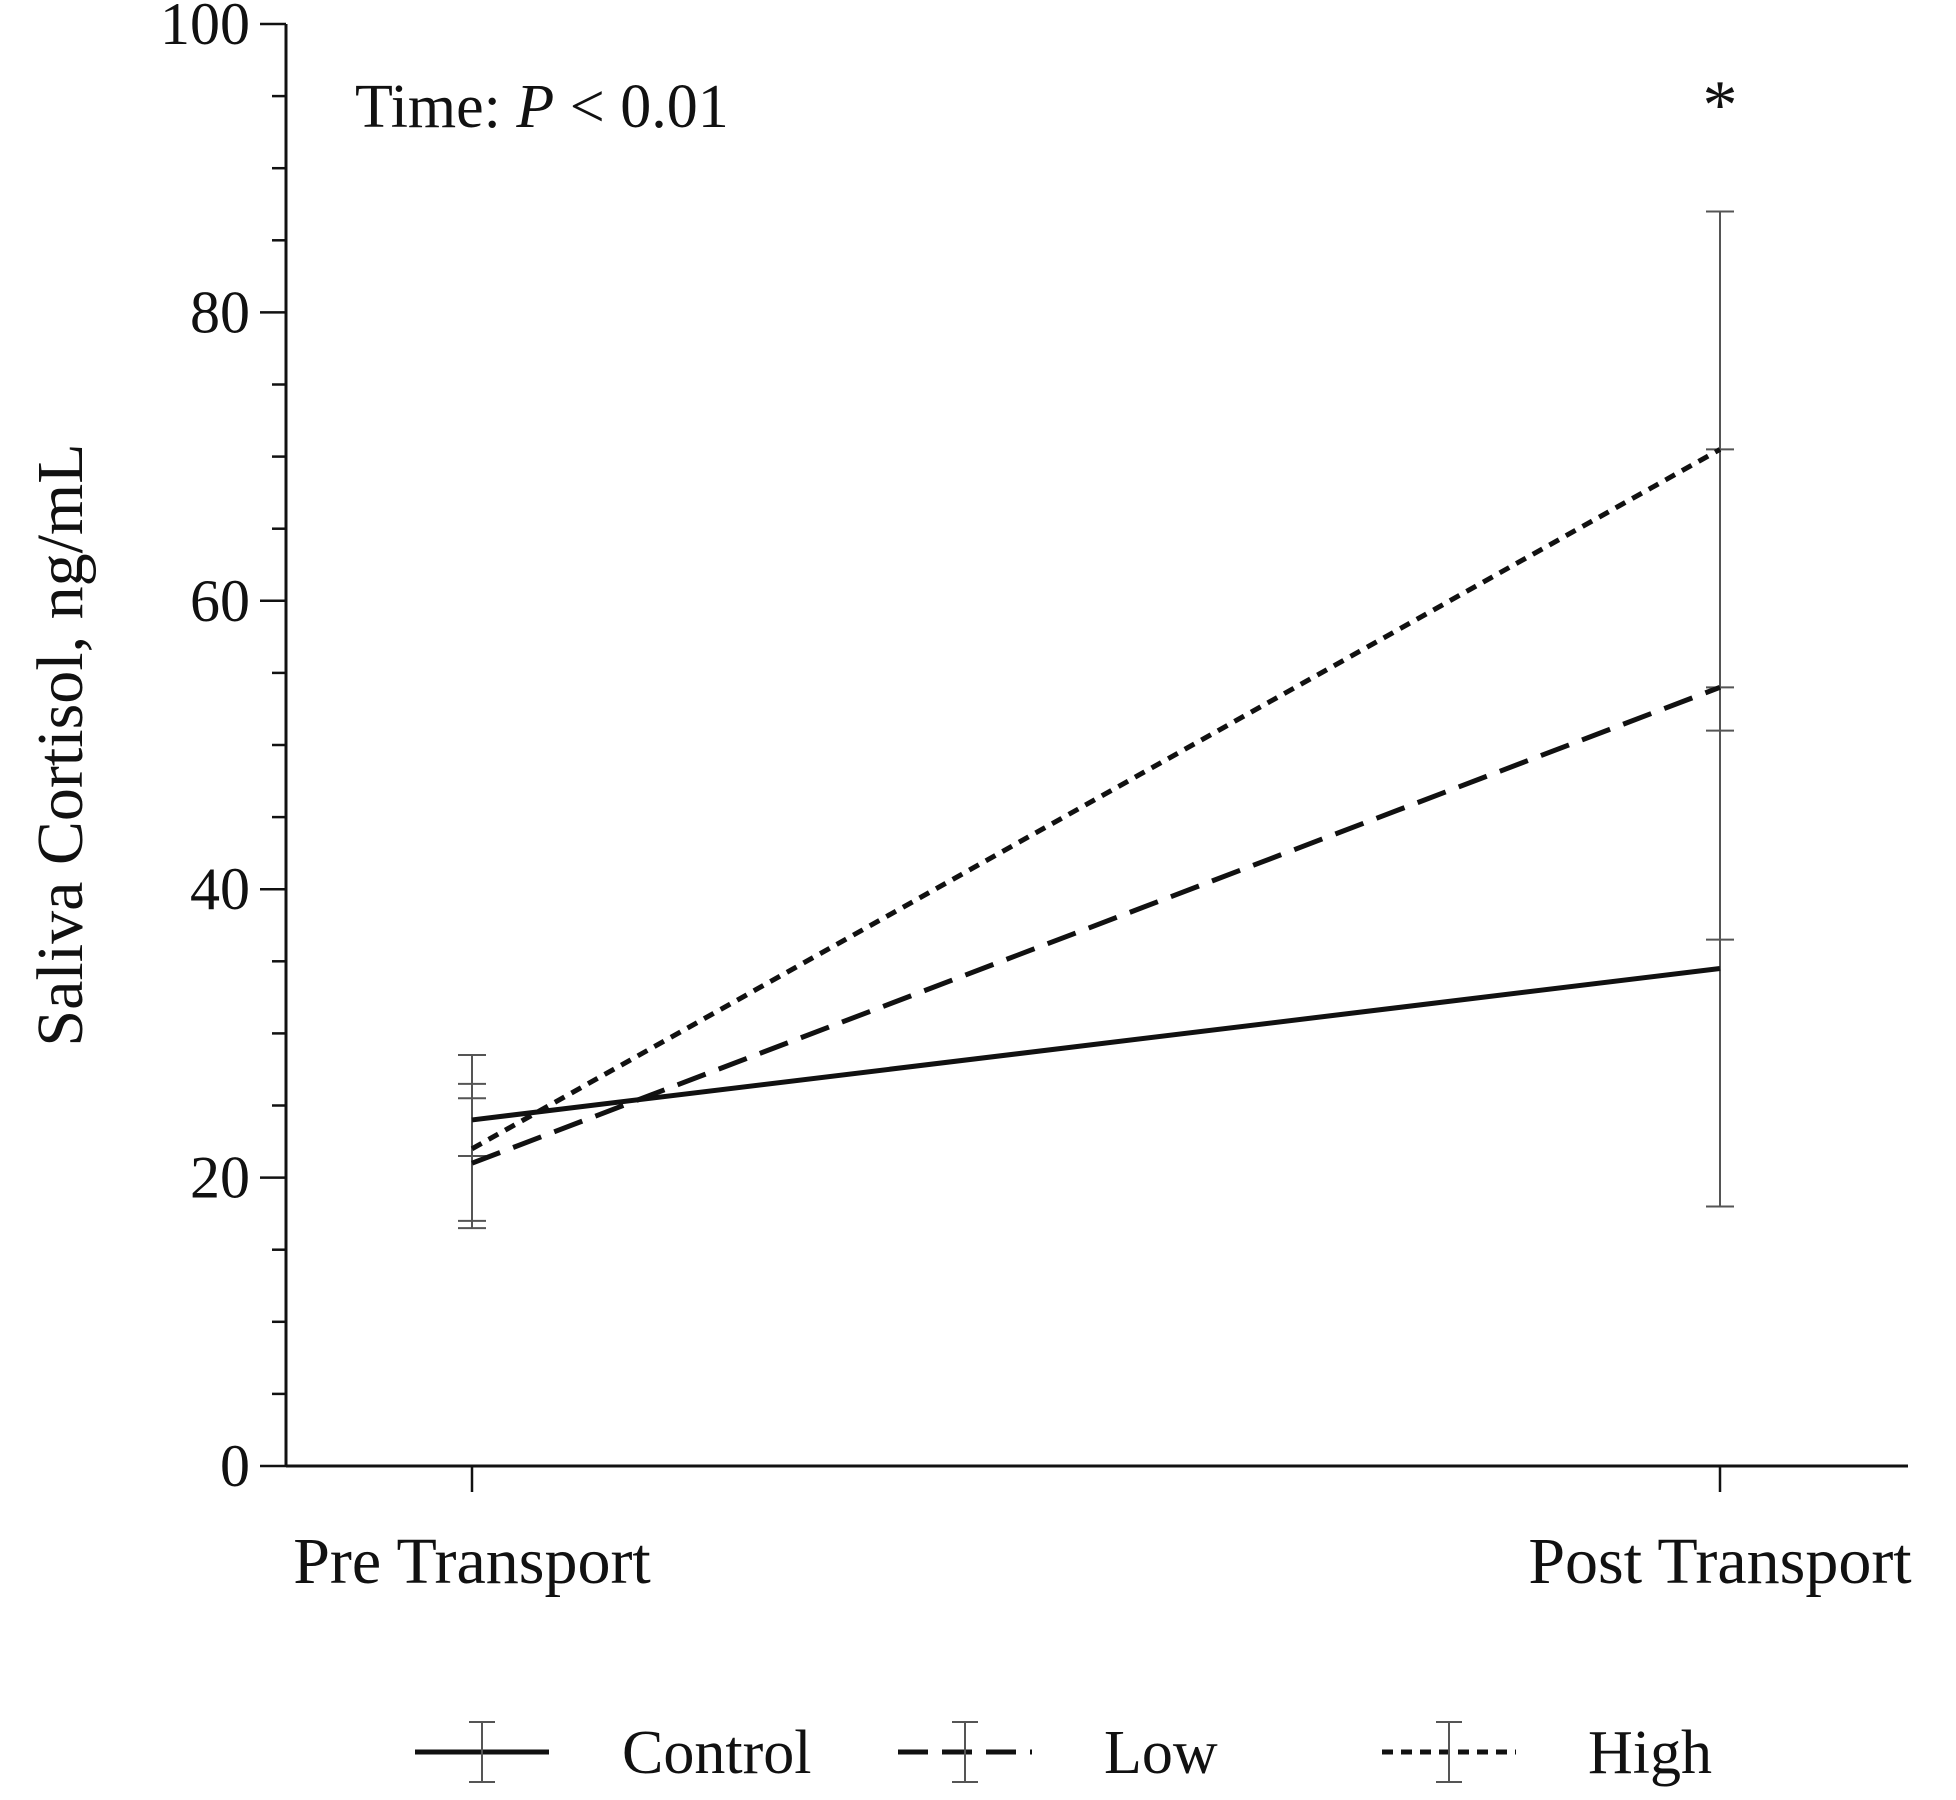 The height and width of the screenshot is (1800, 1956). Describe the element at coordinates (1063, 1753) in the screenshot. I see `legend: Control Low High` at that location.